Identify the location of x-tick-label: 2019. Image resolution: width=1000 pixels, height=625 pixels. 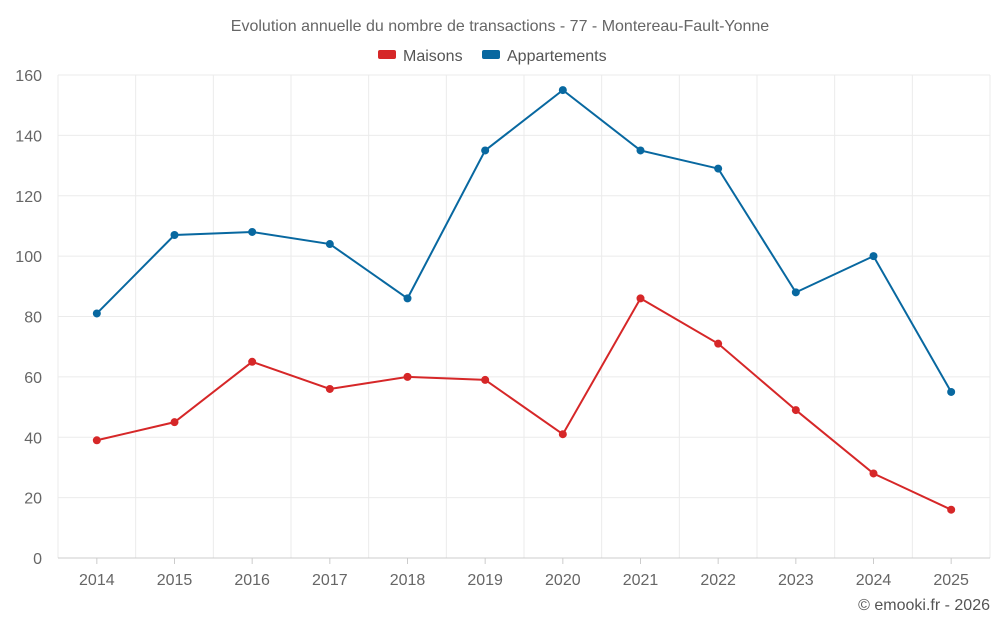
(485, 580).